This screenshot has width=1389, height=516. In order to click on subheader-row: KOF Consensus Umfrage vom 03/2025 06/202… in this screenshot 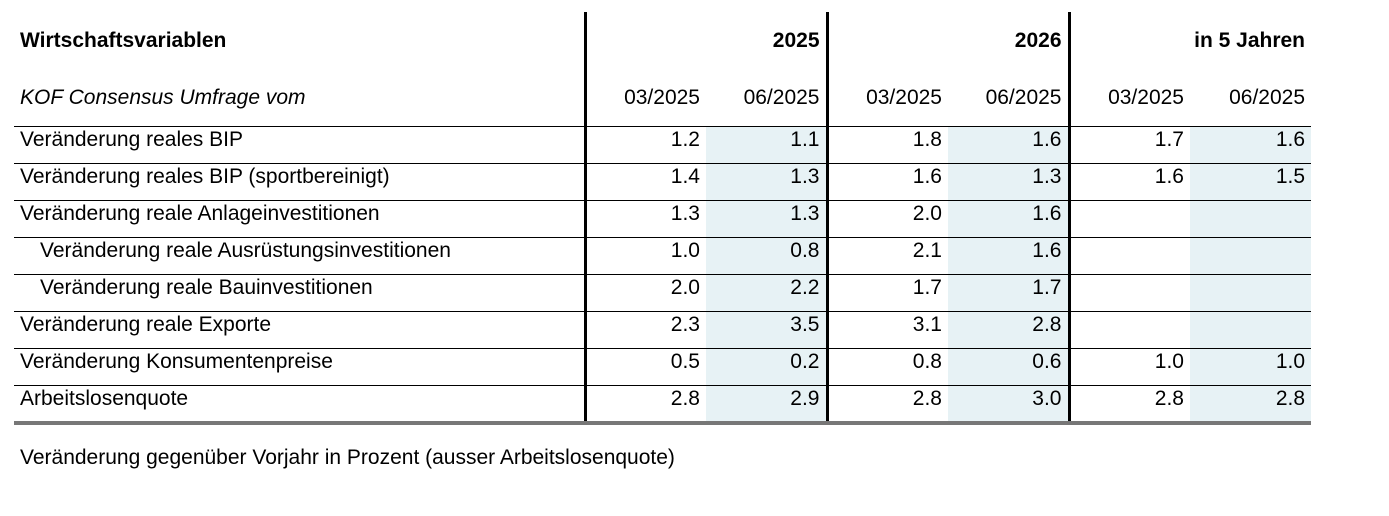, I will do `click(662, 98)`.